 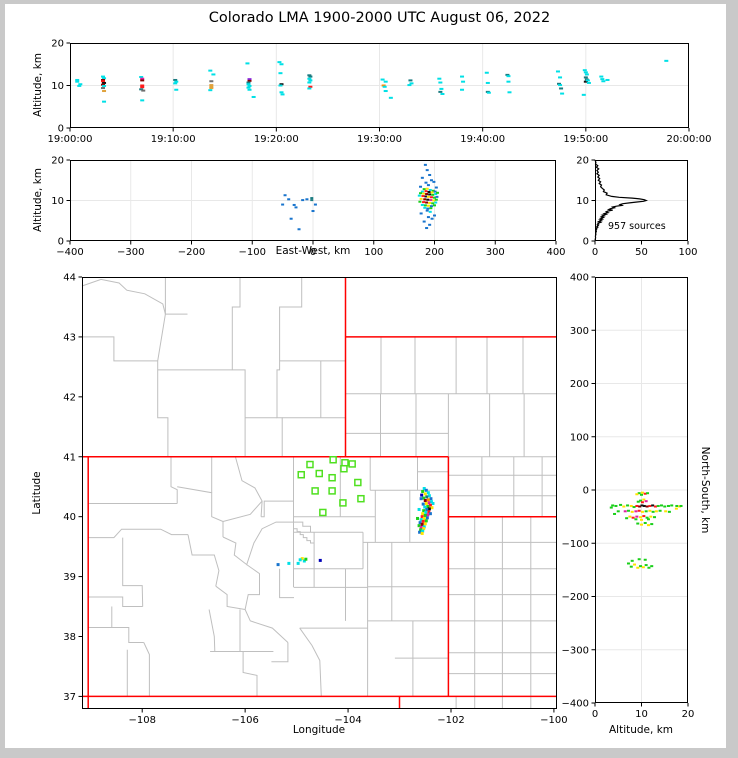 What do you see at coordinates (579, 384) in the screenshot?
I see `y-tick-label: 200` at bounding box center [579, 384].